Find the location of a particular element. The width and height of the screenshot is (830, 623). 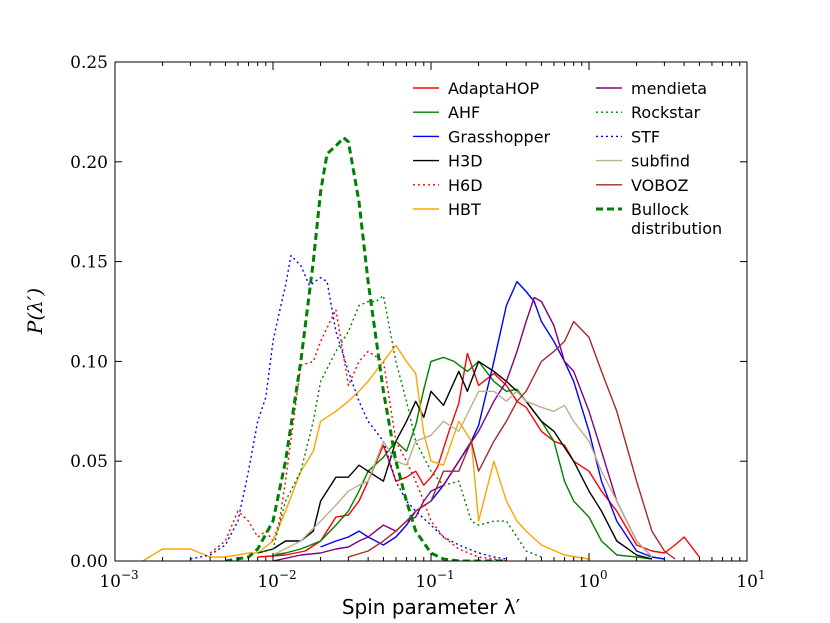

y-axis-title: P(λ′) is located at coordinates (35, 311).